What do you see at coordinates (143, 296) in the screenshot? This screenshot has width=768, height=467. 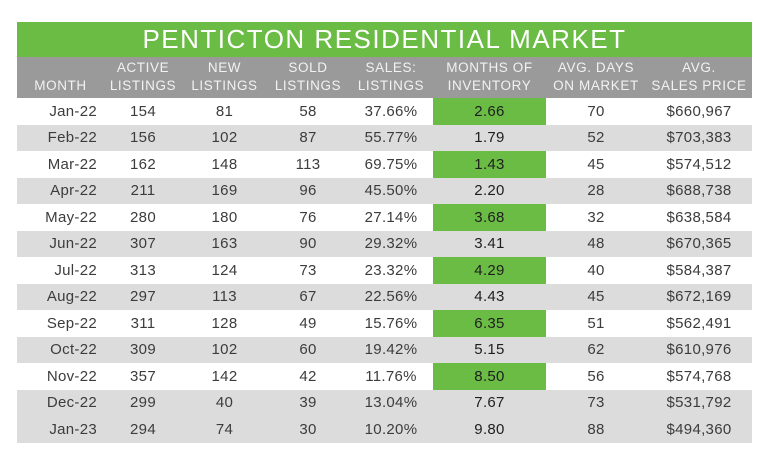 I see `cell-active-listings: 297` at bounding box center [143, 296].